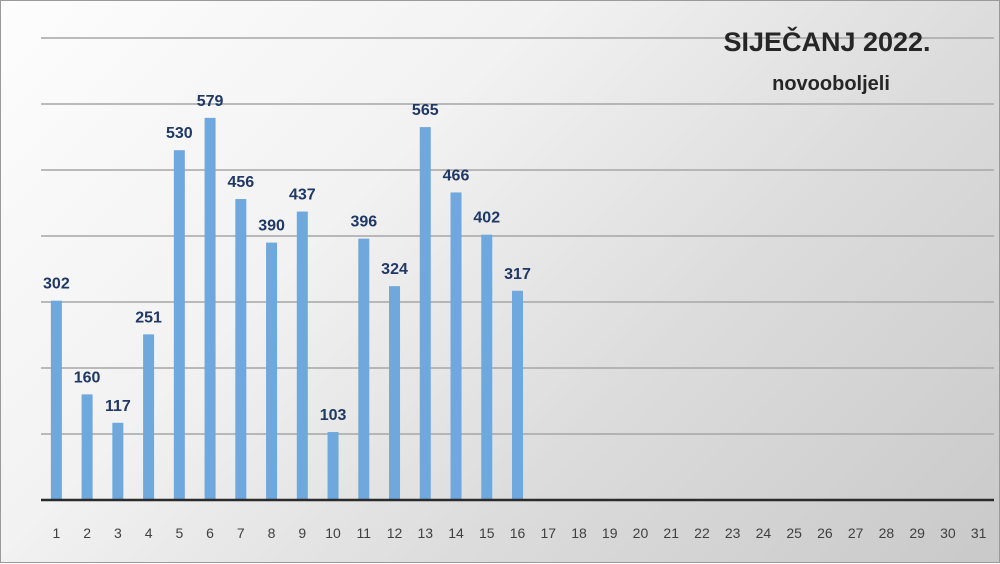 This screenshot has height=564, width=1000. I want to click on x-tick-label: 26, so click(825, 533).